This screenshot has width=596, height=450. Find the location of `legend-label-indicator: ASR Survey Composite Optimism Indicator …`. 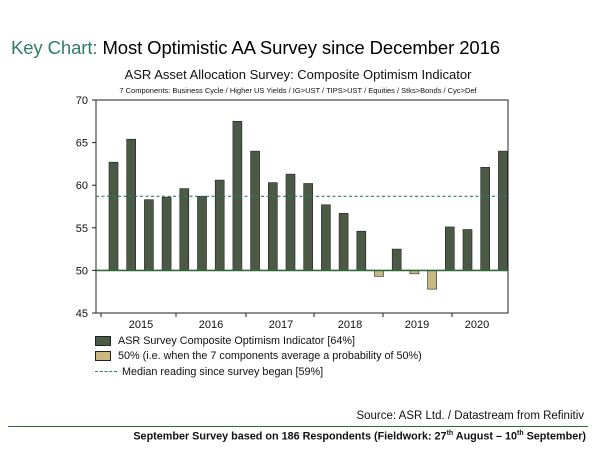

legend-label-indicator: ASR Survey Composite Optimism Indicator … is located at coordinates (237, 340).